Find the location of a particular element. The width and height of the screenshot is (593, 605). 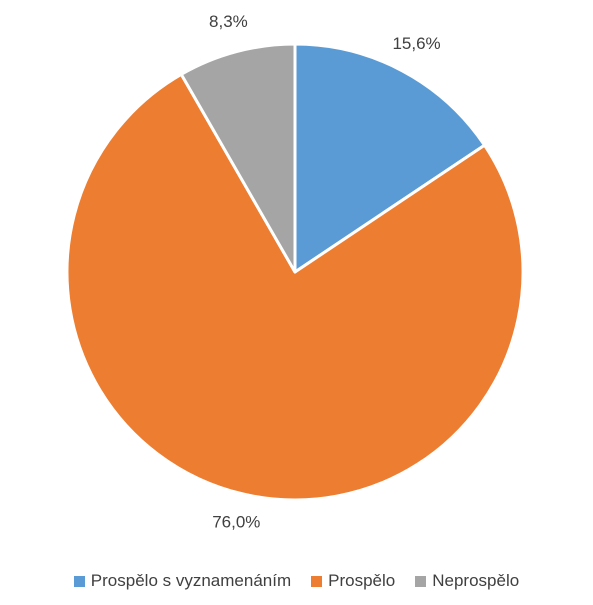

legend-label: Prospělo s vyznamenáním is located at coordinates (191, 580).